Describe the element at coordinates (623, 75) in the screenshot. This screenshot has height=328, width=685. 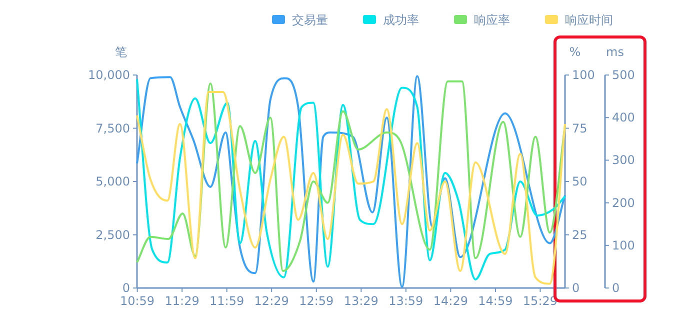
I see `y3-tick-label: 500` at that location.